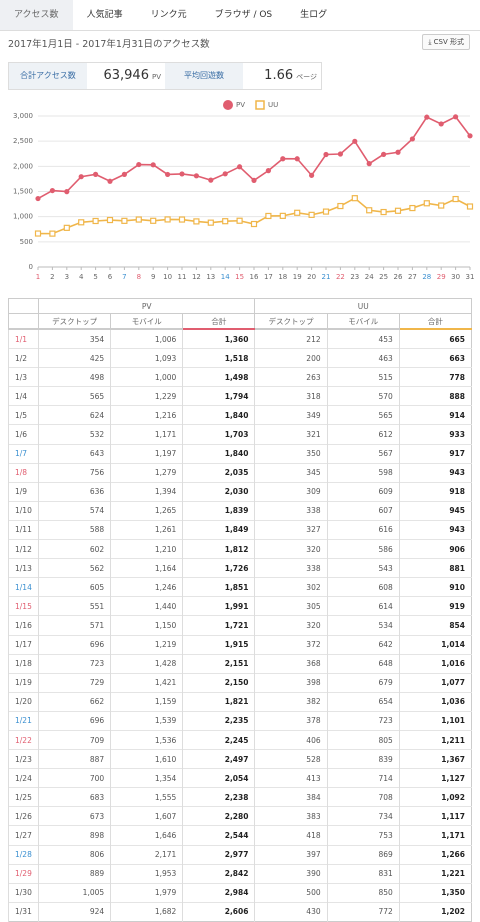  Describe the element at coordinates (23, 797) in the screenshot. I see `date-cell: 1/25` at that location.